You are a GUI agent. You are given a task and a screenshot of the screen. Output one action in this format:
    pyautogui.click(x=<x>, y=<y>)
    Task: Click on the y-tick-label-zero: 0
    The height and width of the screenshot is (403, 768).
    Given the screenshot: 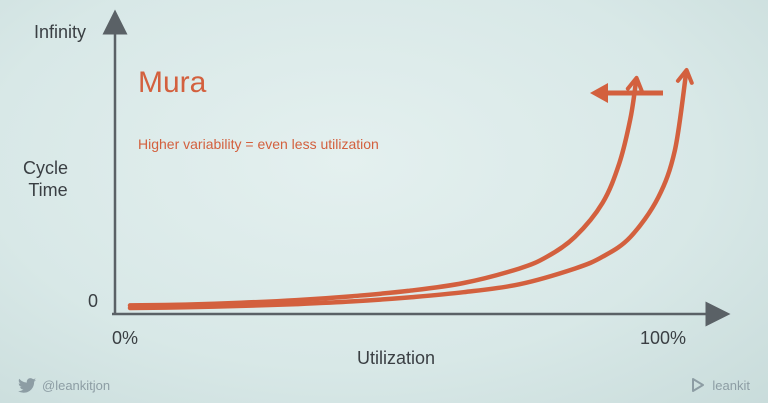 What is the action you would take?
    pyautogui.click(x=93, y=301)
    